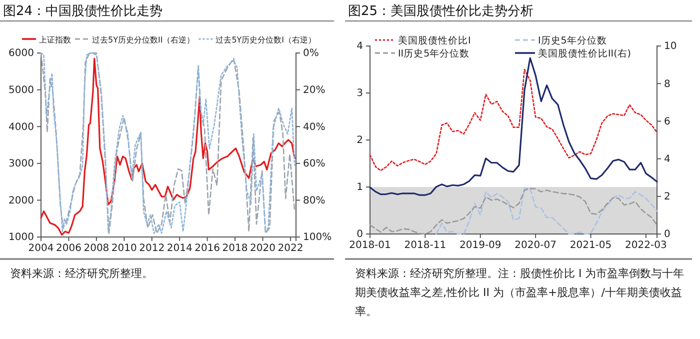 The height and width of the screenshot is (339, 700). What do you see at coordinates (235, 248) in the screenshot?
I see `x-tick-label: 2018` at bounding box center [235, 248].